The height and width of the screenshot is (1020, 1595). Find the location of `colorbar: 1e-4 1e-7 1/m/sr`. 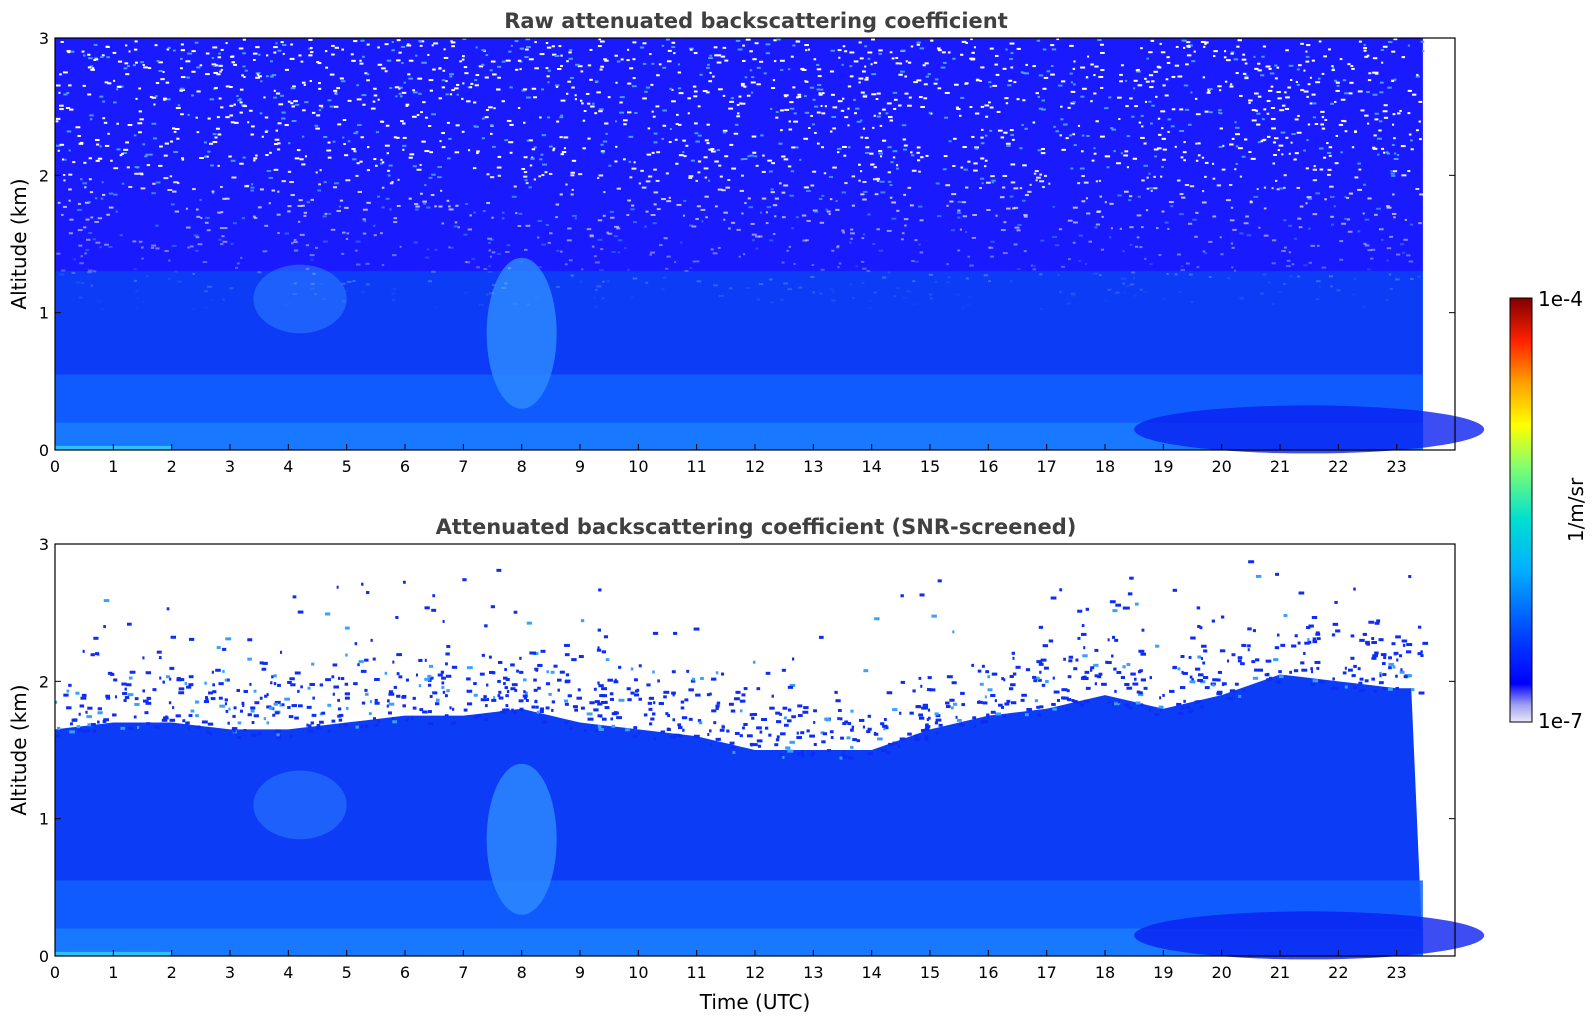

colorbar: 1e-4 1e-7 1/m/sr is located at coordinates (1548, 510).